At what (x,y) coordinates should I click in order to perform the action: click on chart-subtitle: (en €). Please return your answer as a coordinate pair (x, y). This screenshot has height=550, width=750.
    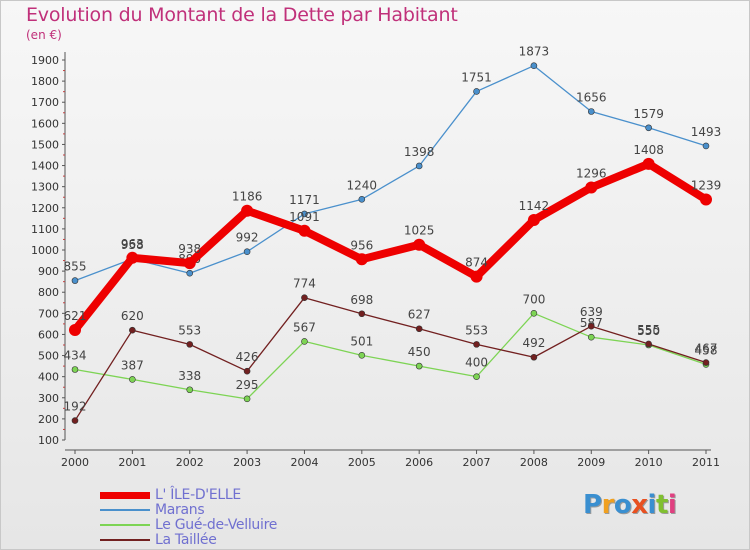
    Looking at the image, I should click on (44, 35).